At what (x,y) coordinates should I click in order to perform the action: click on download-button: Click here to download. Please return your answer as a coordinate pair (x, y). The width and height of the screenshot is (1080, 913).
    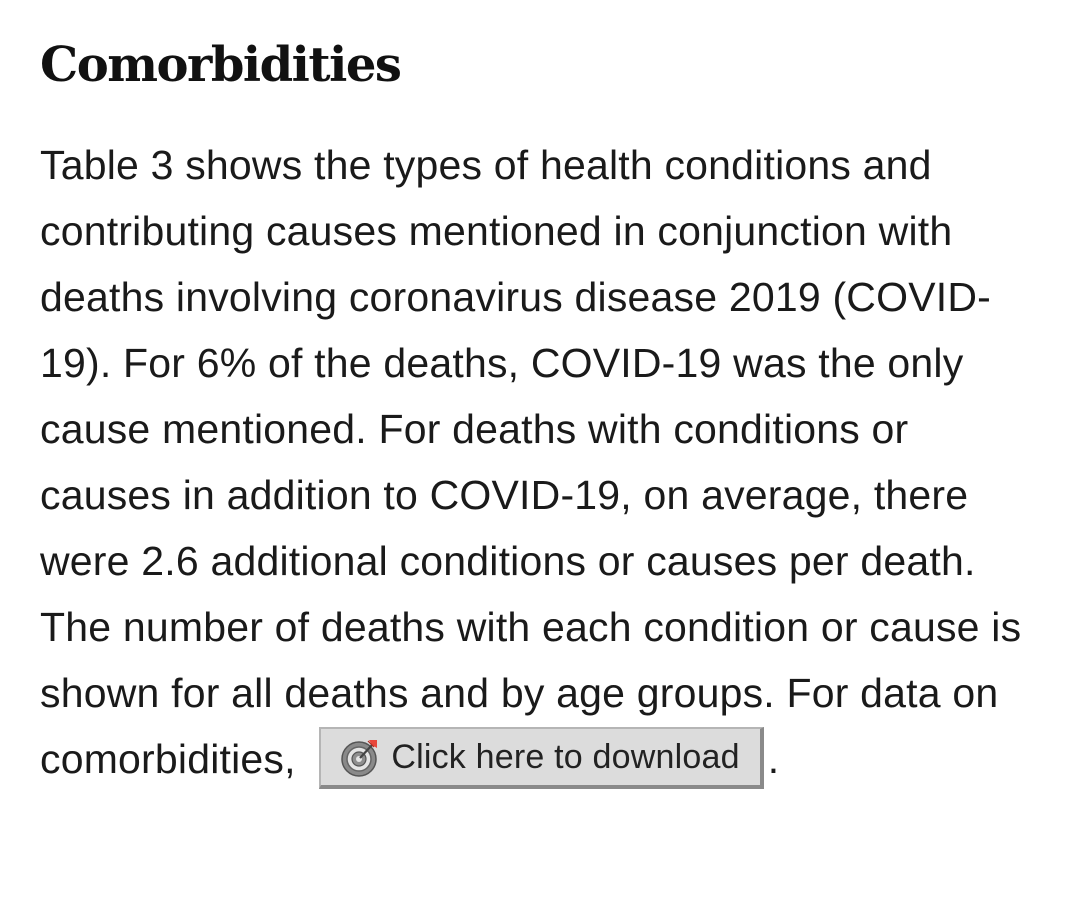
    Looking at the image, I should click on (541, 758).